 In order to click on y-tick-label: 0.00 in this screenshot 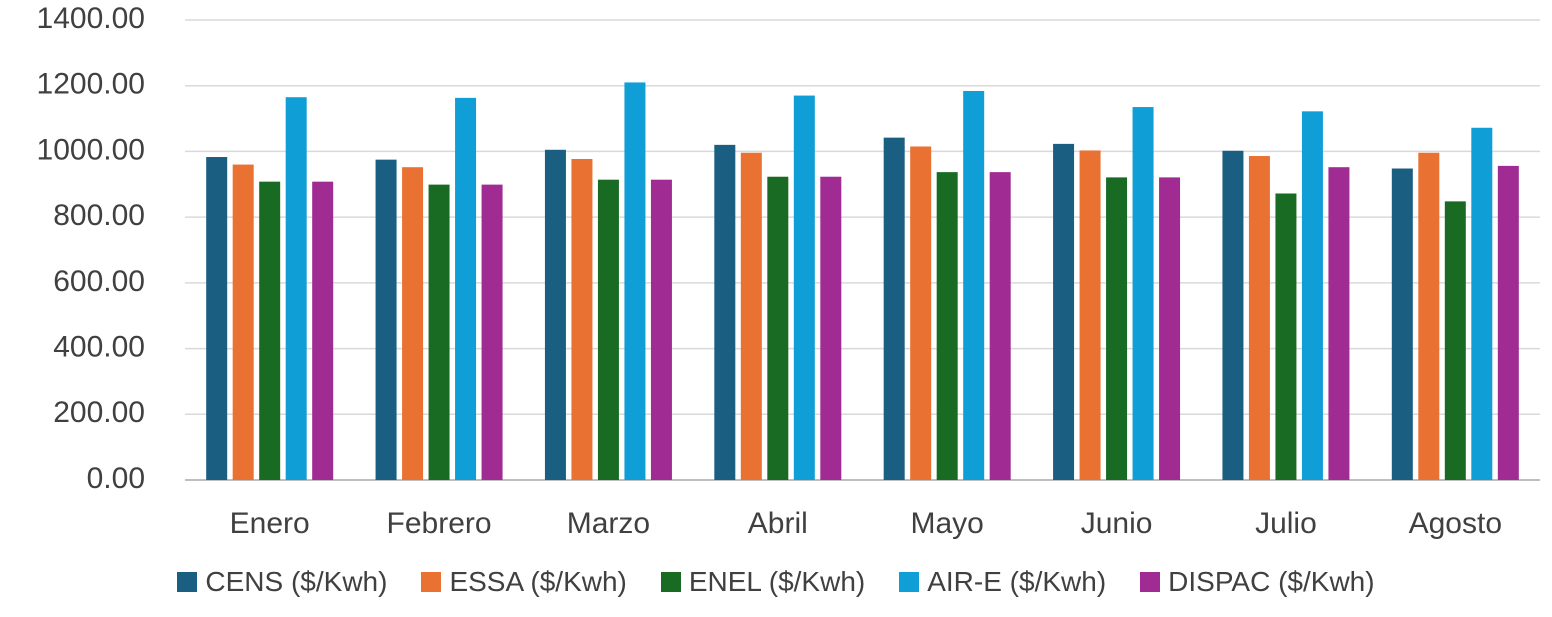, I will do `click(116, 478)`.